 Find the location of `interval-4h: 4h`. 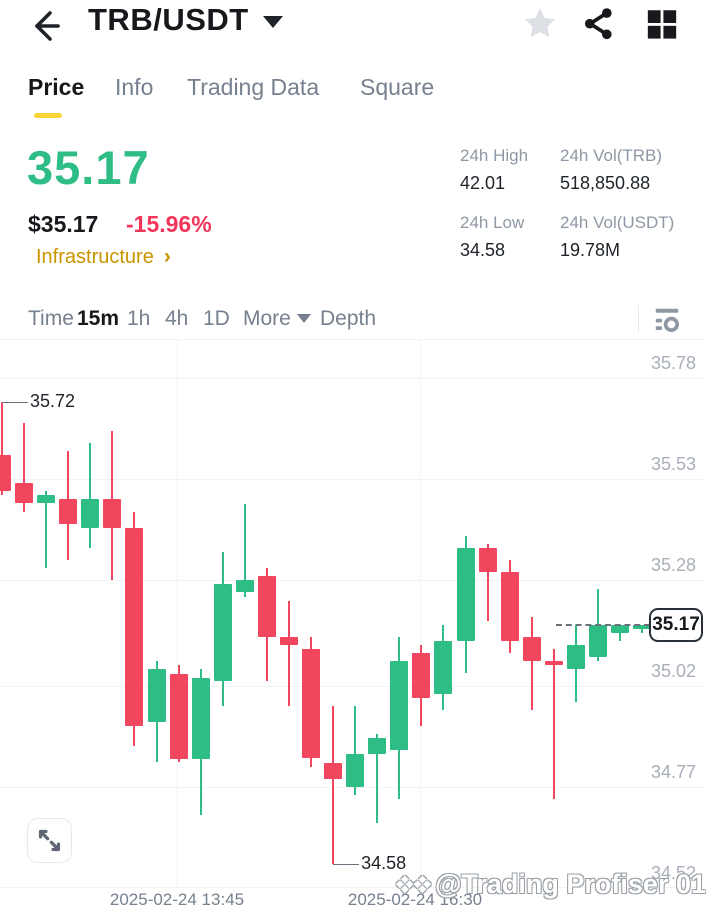

interval-4h: 4h is located at coordinates (177, 318).